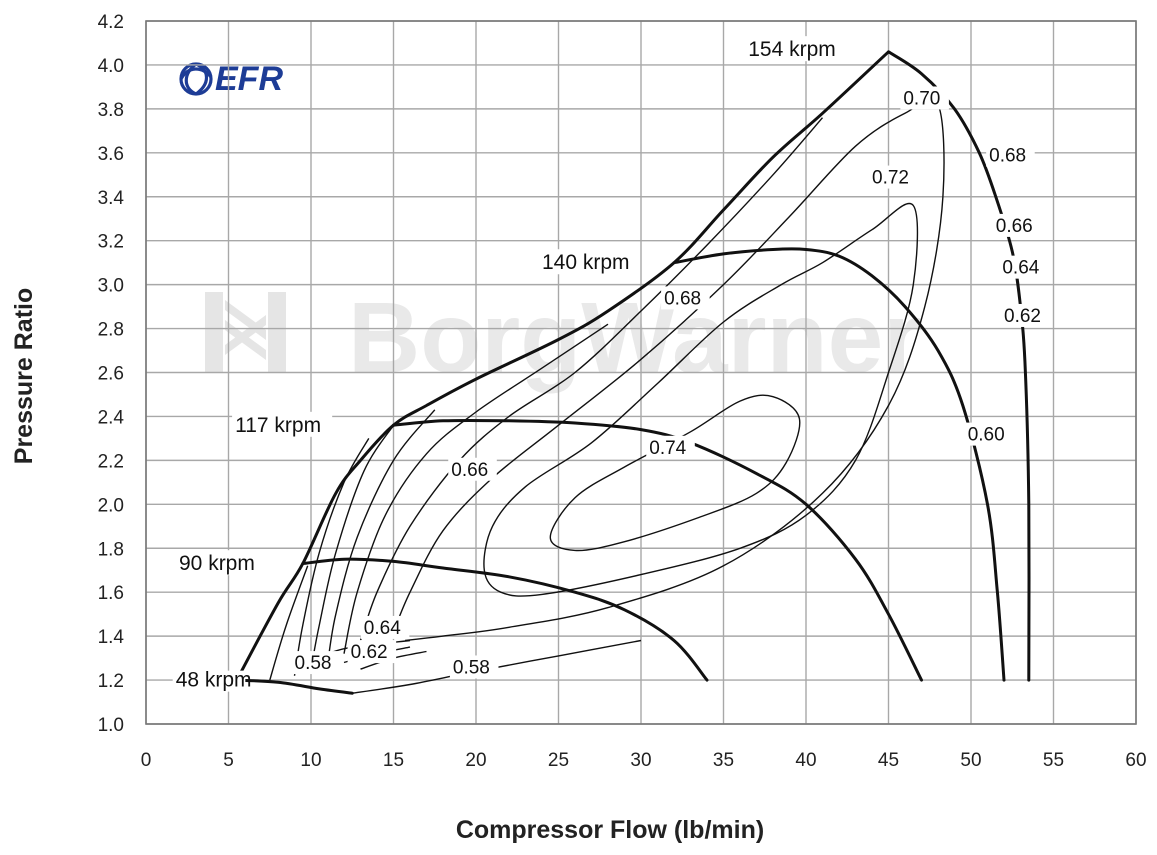 This screenshot has width=1157, height=855. What do you see at coordinates (111, 154) in the screenshot?
I see `y-tick-label: 3.6` at bounding box center [111, 154].